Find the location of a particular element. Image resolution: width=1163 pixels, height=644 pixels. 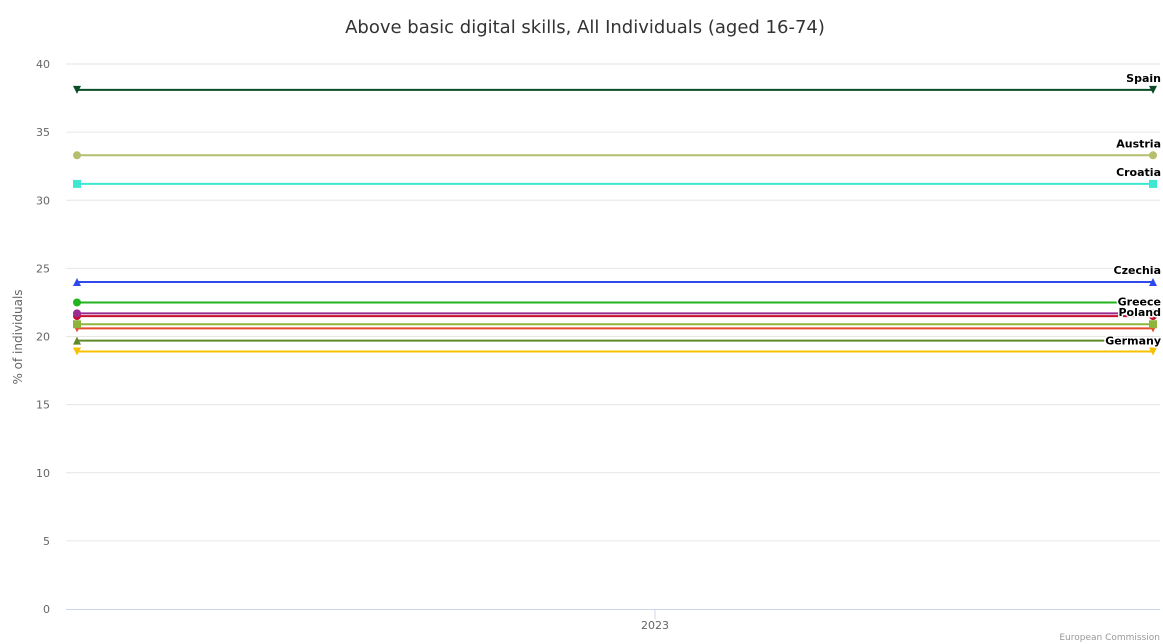

y-tick-label: 40 is located at coordinates (43, 64).